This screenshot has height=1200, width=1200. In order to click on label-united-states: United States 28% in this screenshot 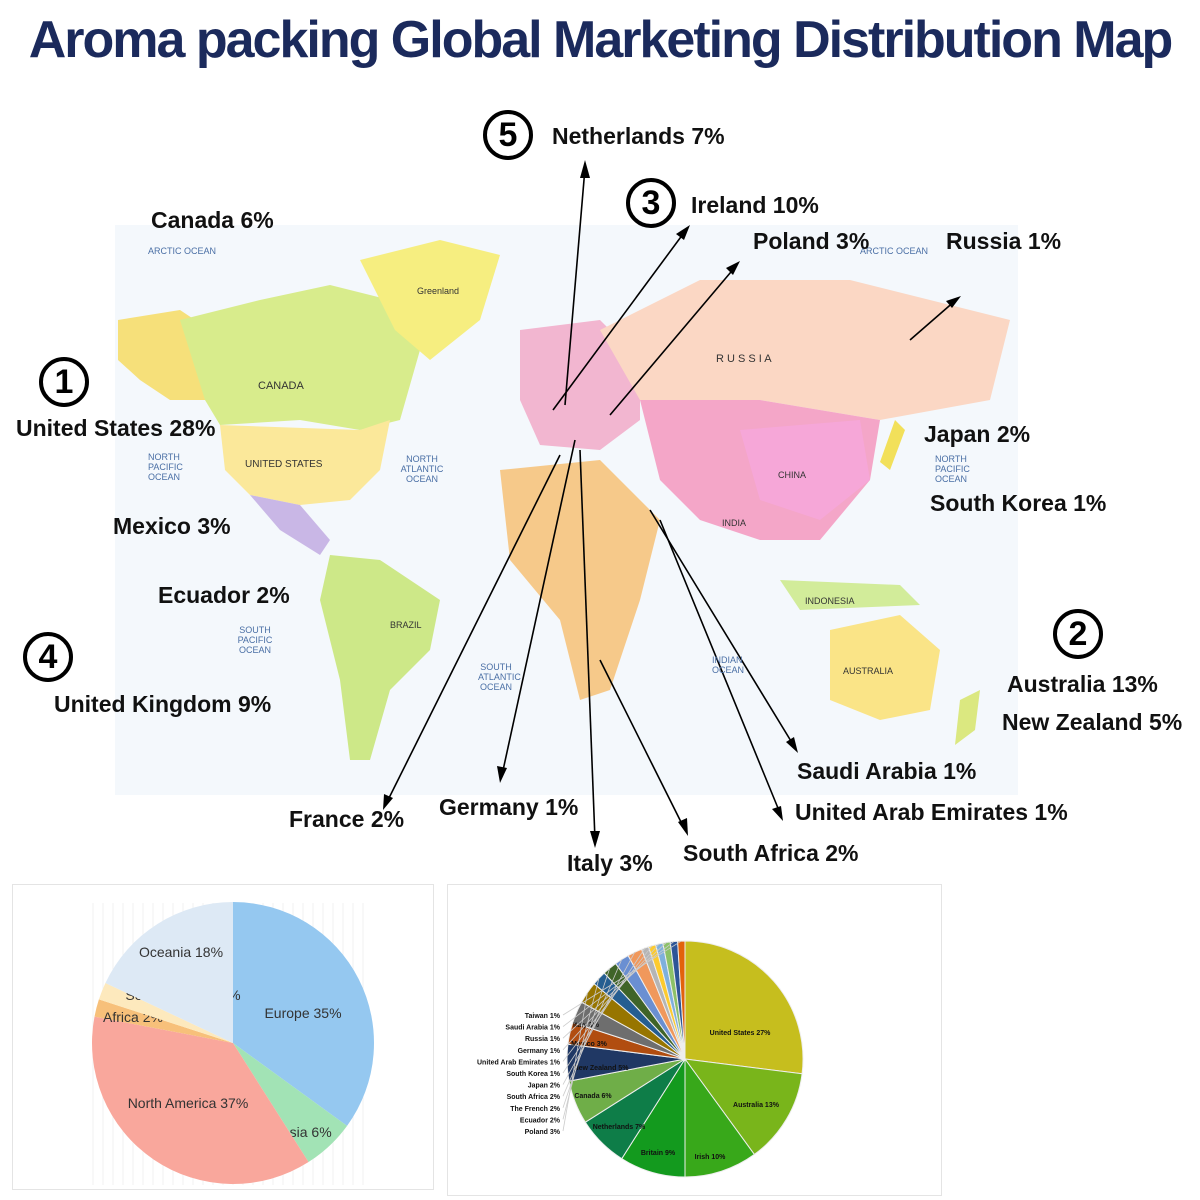, I will do `click(116, 428)`.